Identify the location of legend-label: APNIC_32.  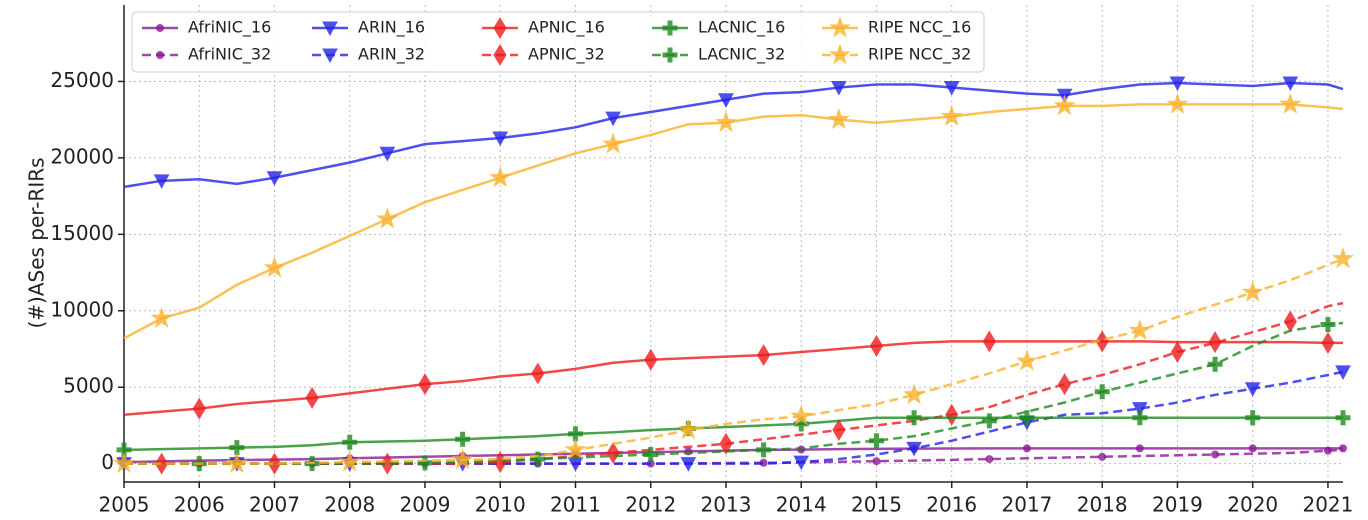
(566, 55).